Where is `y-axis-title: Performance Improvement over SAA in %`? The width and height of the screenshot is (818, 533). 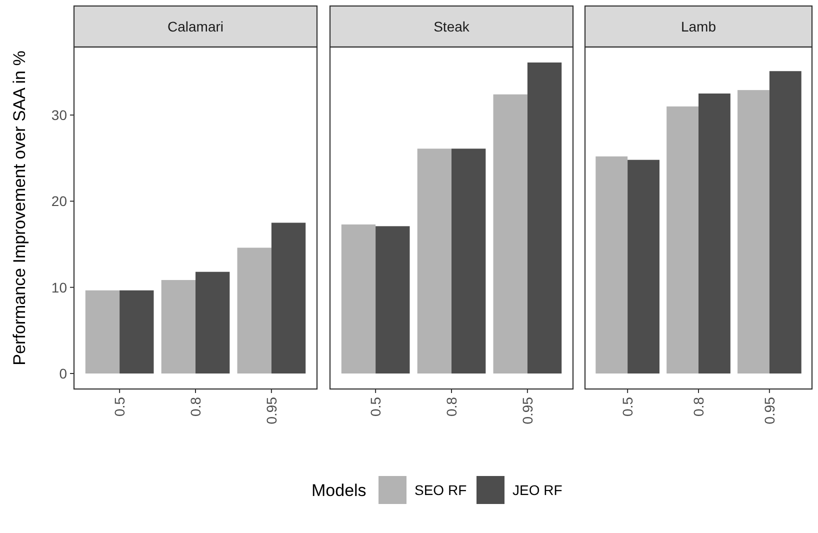 y-axis-title: Performance Improvement over SAA in % is located at coordinates (19, 208).